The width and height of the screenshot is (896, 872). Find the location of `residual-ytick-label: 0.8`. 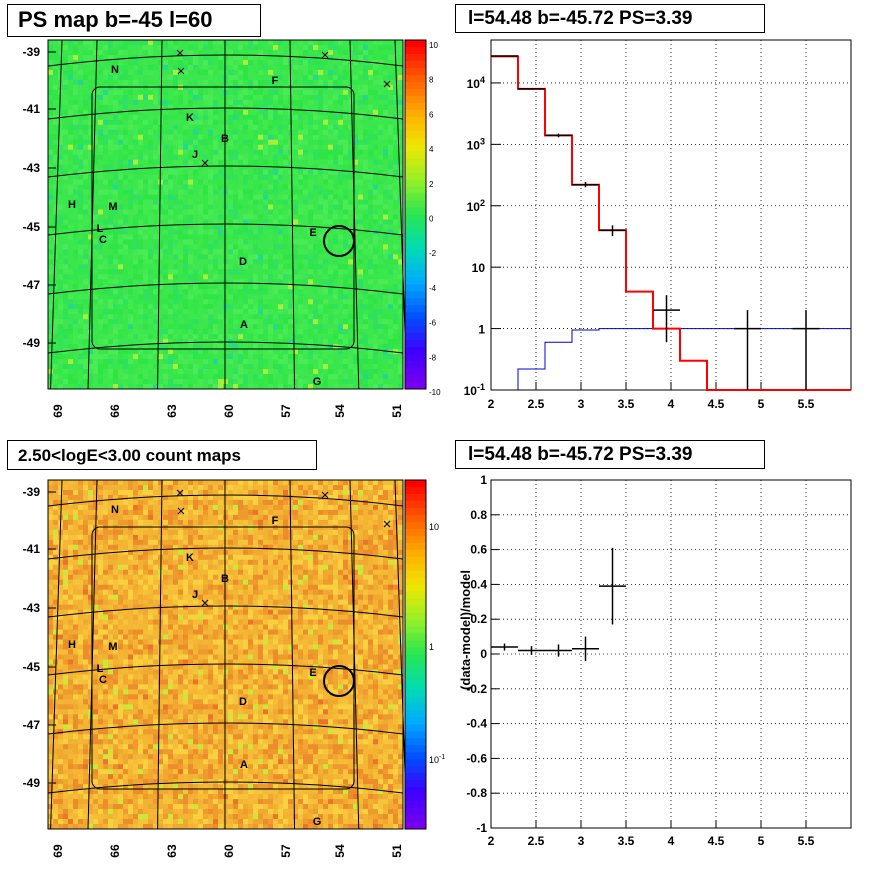

residual-ytick-label: 0.8 is located at coordinates (478, 515).